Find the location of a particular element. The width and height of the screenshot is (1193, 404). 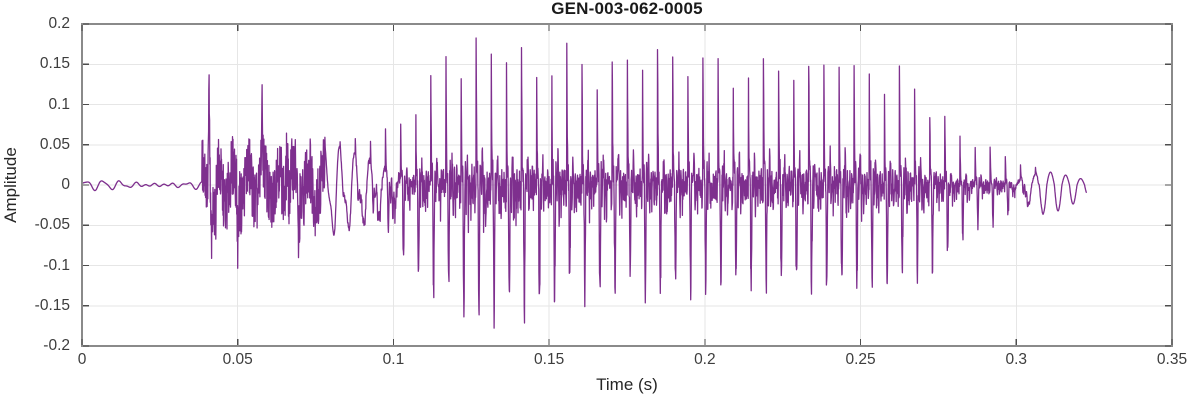

x-axis-label: Time (s) is located at coordinates (627, 384).